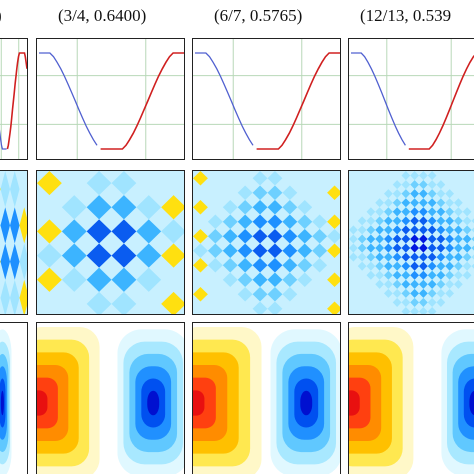 The width and height of the screenshot is (474, 474). Describe the element at coordinates (224, 99) in the screenshot. I see `wave-curve-blue` at that location.